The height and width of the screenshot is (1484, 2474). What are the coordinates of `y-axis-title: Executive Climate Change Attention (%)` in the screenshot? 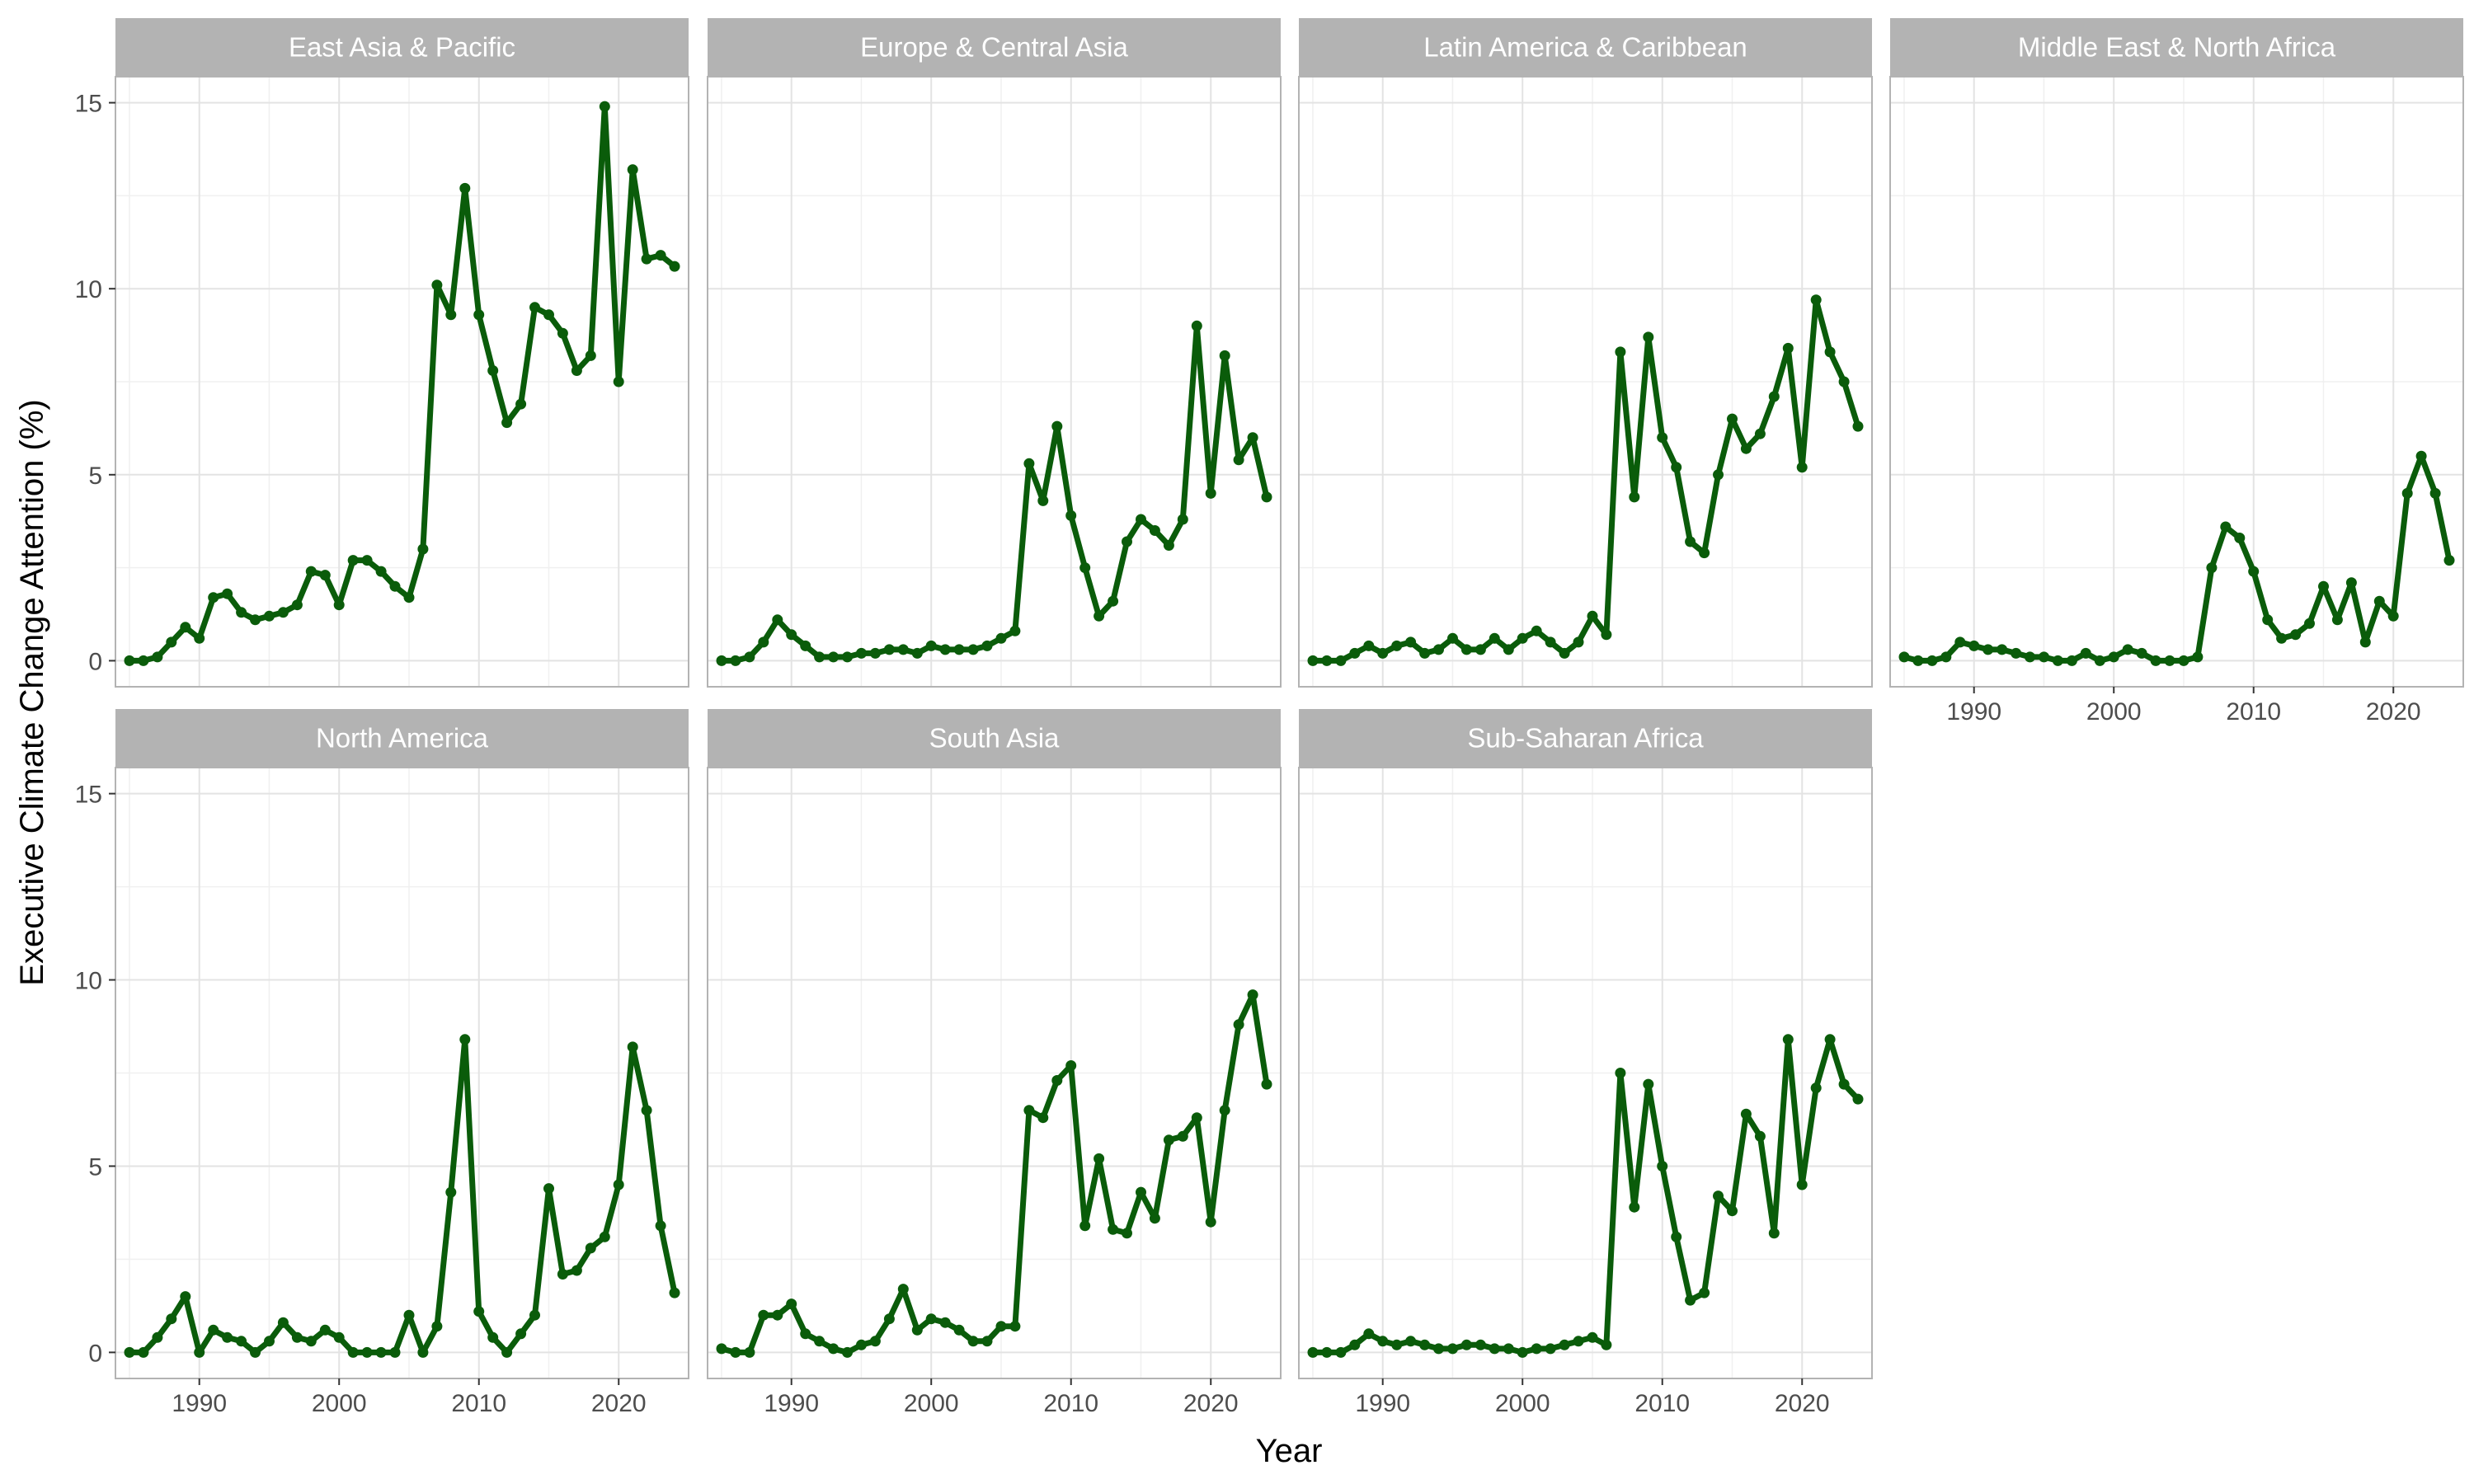 It's located at (32, 692).